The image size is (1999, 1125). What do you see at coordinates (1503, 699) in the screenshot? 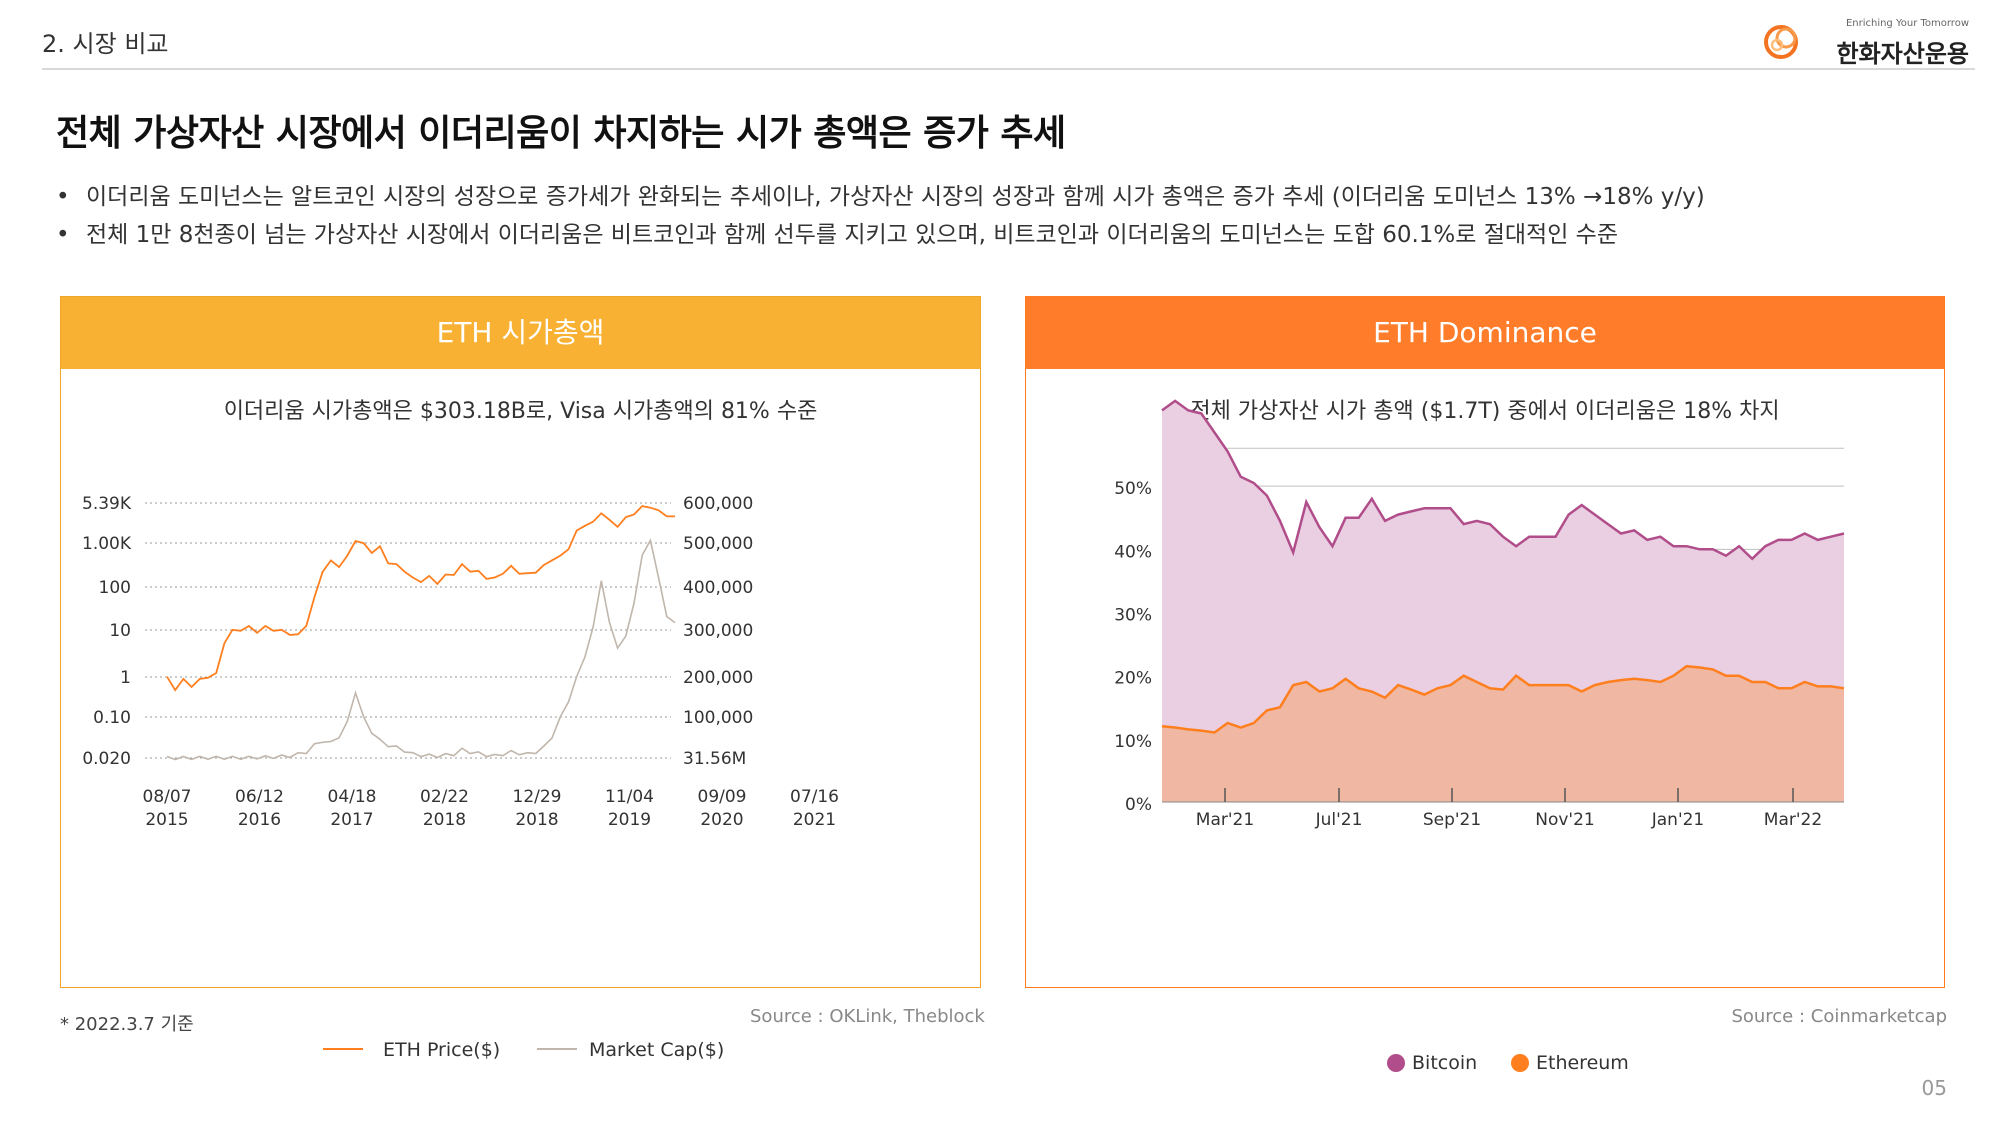
I see `series-line-ethereum` at bounding box center [1503, 699].